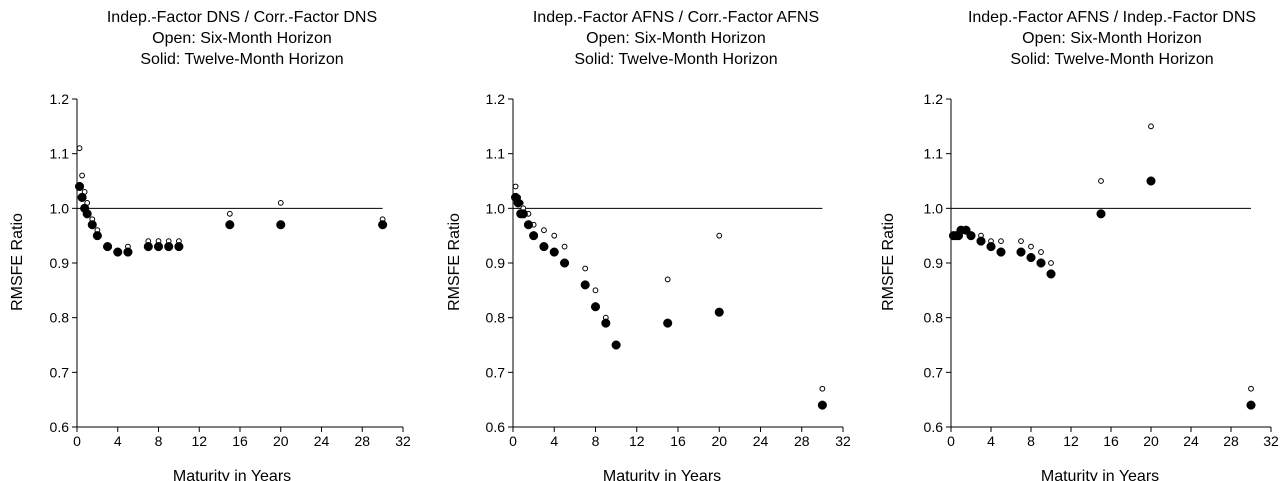 Image resolution: width=1286 pixels, height=481 pixels. What do you see at coordinates (496, 427) in the screenshot?
I see `y-tick-label: 0.6` at bounding box center [496, 427].